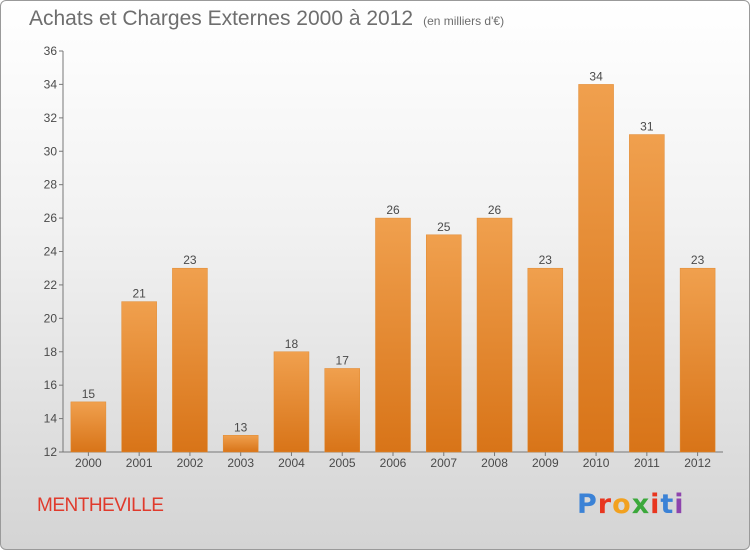 This screenshot has width=750, height=550. What do you see at coordinates (545, 463) in the screenshot?
I see `x-tick-label-2009: 2009` at bounding box center [545, 463].